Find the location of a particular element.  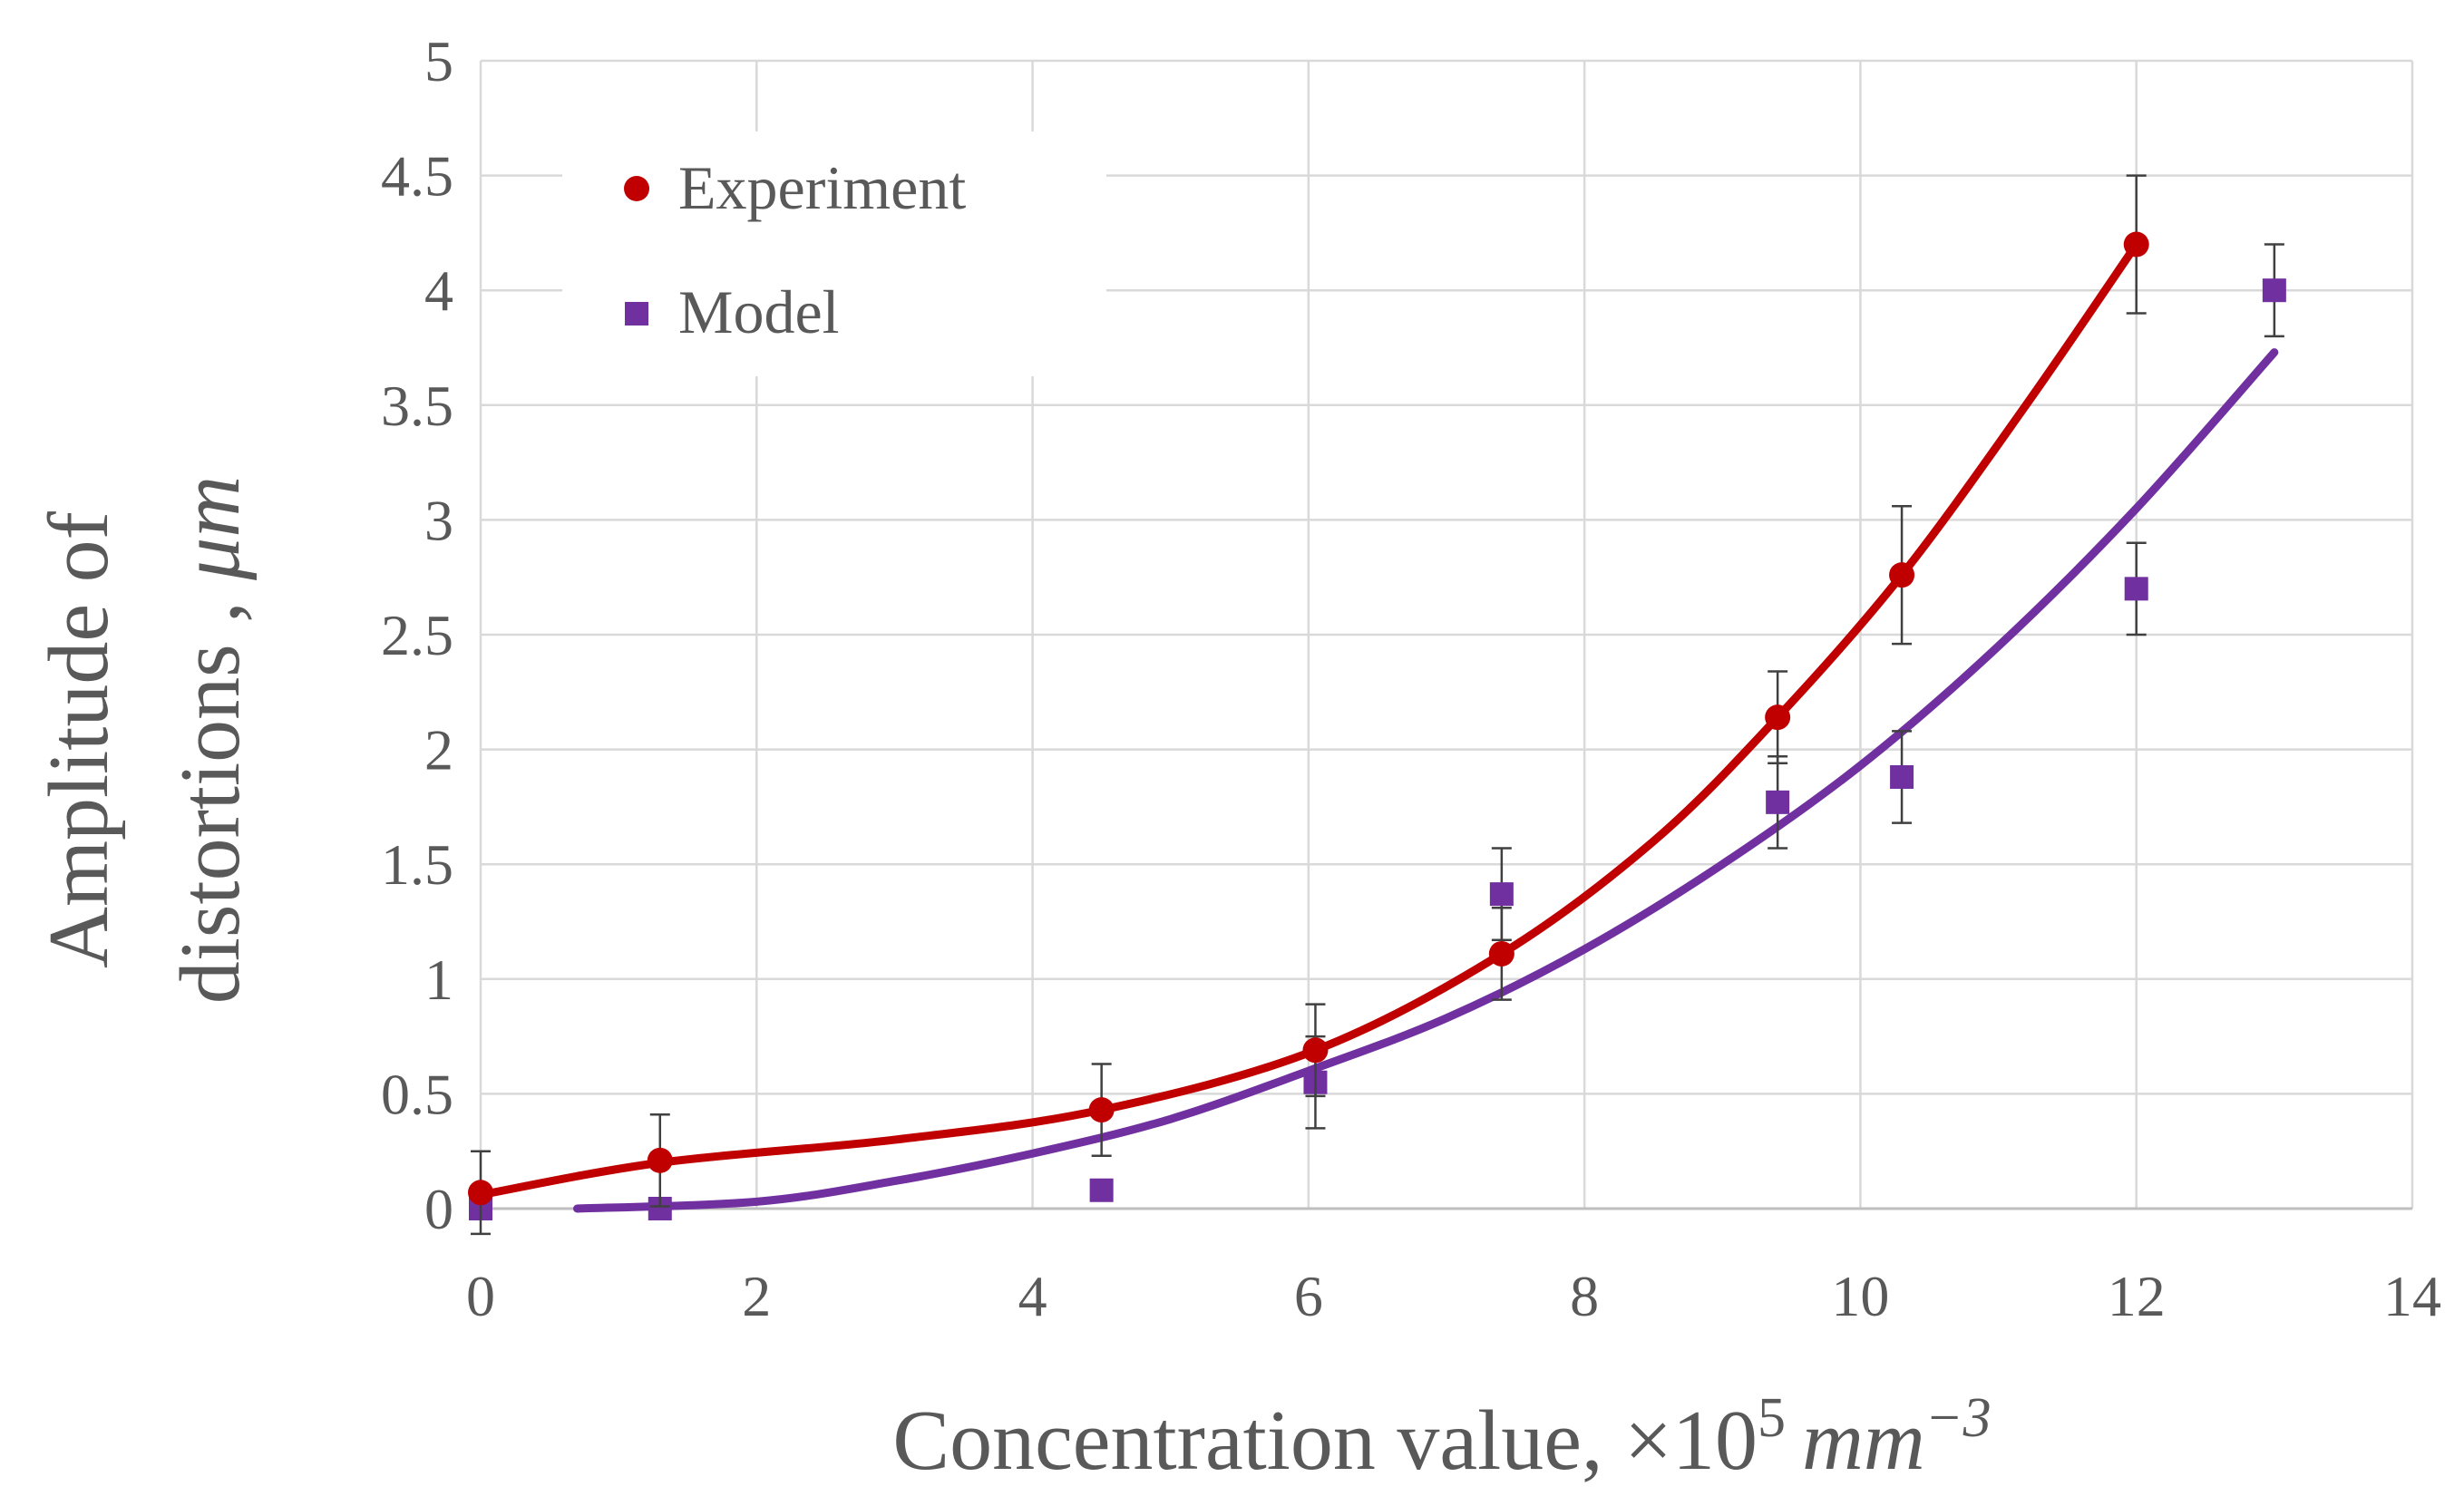

x-axis-title-unit: mm is located at coordinates (1863, 1441).